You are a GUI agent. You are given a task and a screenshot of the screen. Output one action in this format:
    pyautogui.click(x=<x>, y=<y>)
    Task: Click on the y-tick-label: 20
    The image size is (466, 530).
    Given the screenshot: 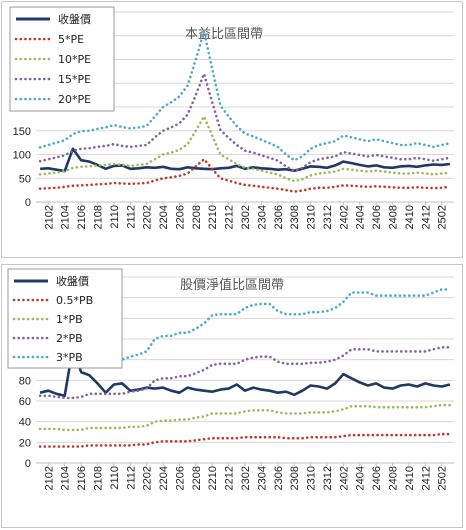 What is the action you would take?
    pyautogui.click(x=25, y=443)
    